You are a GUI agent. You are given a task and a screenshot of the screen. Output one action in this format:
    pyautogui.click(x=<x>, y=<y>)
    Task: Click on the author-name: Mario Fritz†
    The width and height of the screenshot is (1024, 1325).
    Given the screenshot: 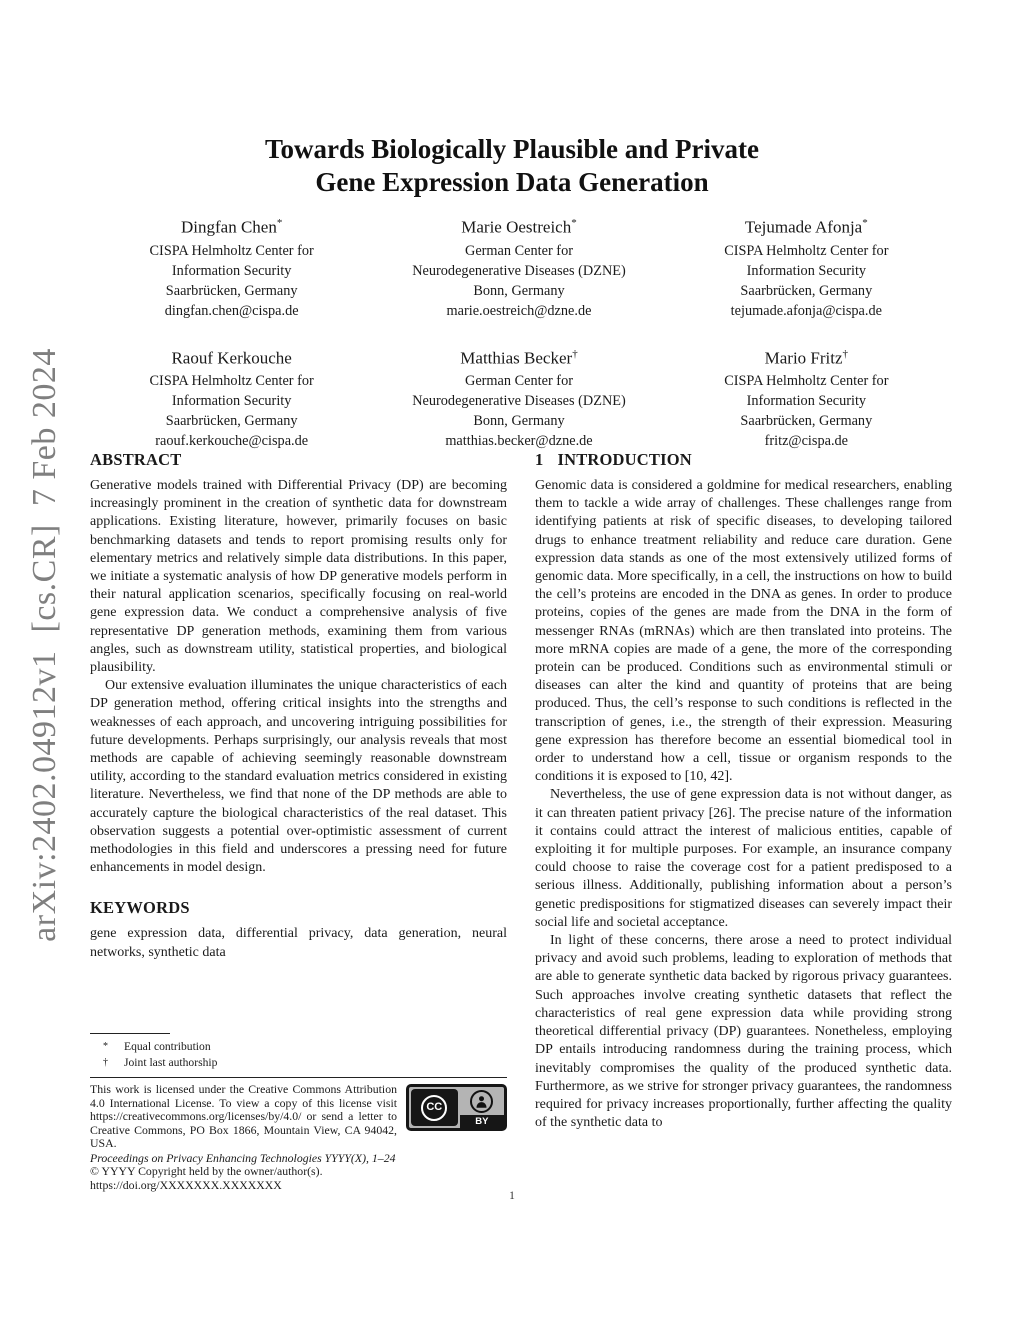 What is the action you would take?
    pyautogui.click(x=806, y=357)
    